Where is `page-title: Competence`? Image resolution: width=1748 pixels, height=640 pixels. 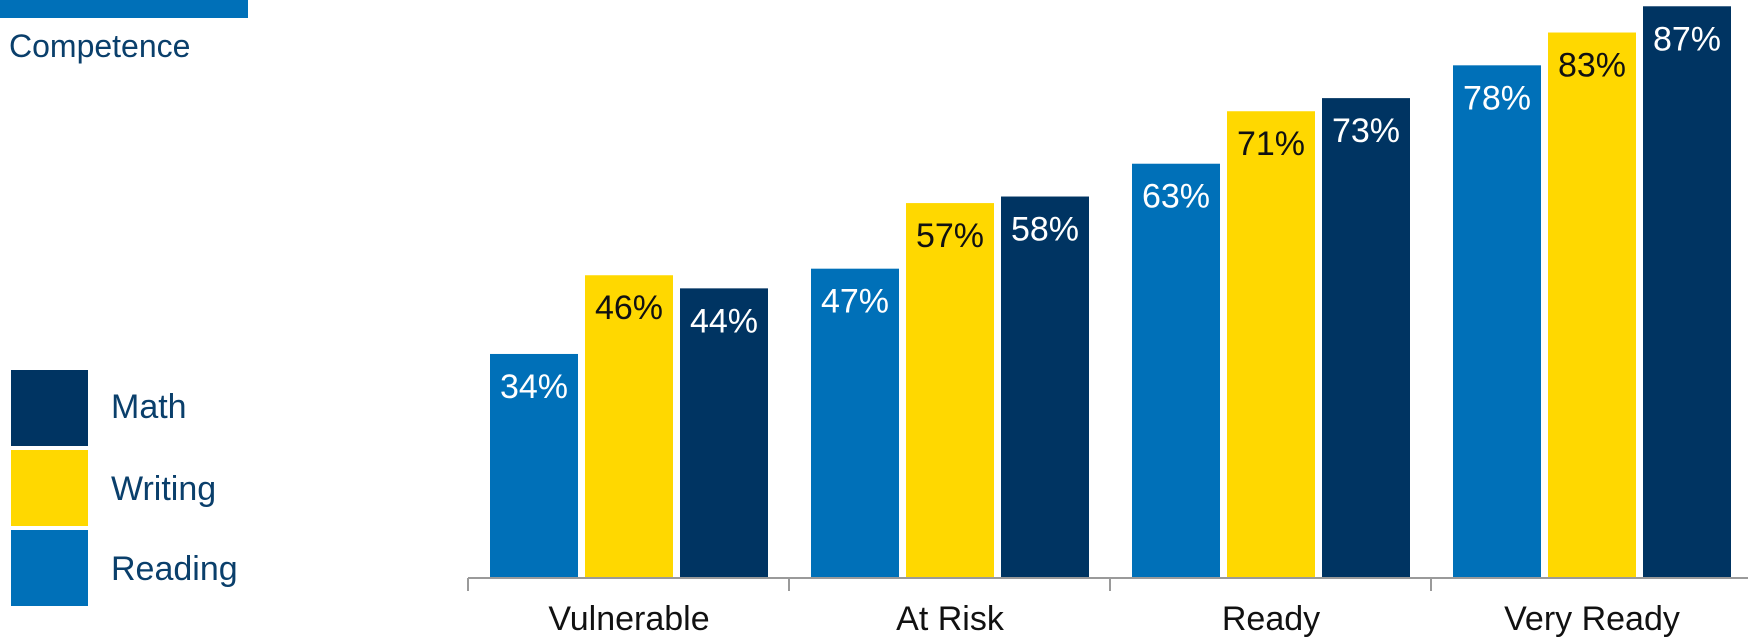
page-title: Competence is located at coordinates (100, 46).